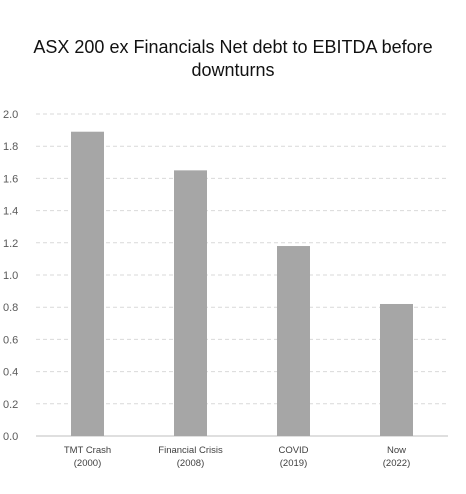 The width and height of the screenshot is (466, 494). Describe the element at coordinates (10, 276) in the screenshot. I see `y-tick-label: 1.0` at that location.